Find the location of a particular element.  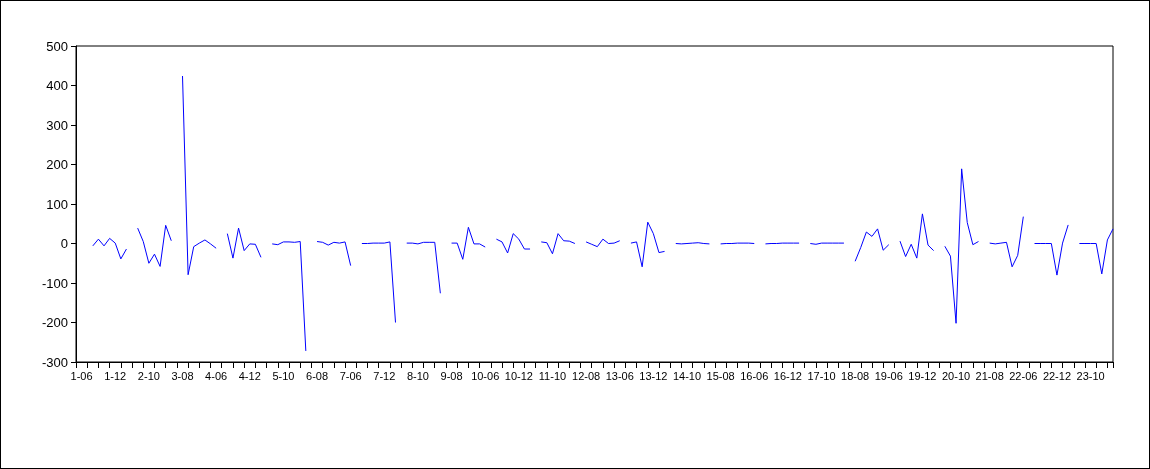

y-tick-label: 200 is located at coordinates (57, 164).